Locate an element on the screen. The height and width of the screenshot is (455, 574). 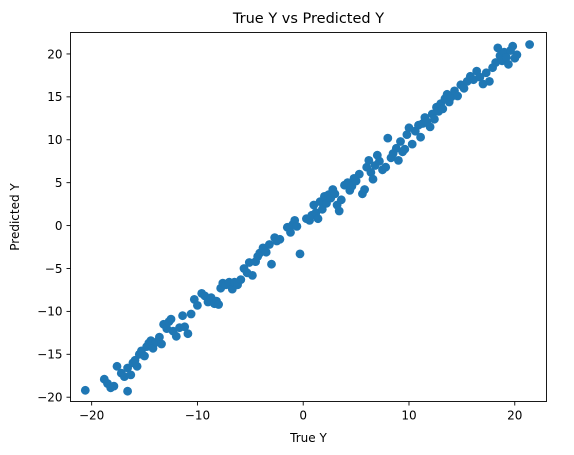
y-tick-label: 20 is located at coordinates (54, 54).